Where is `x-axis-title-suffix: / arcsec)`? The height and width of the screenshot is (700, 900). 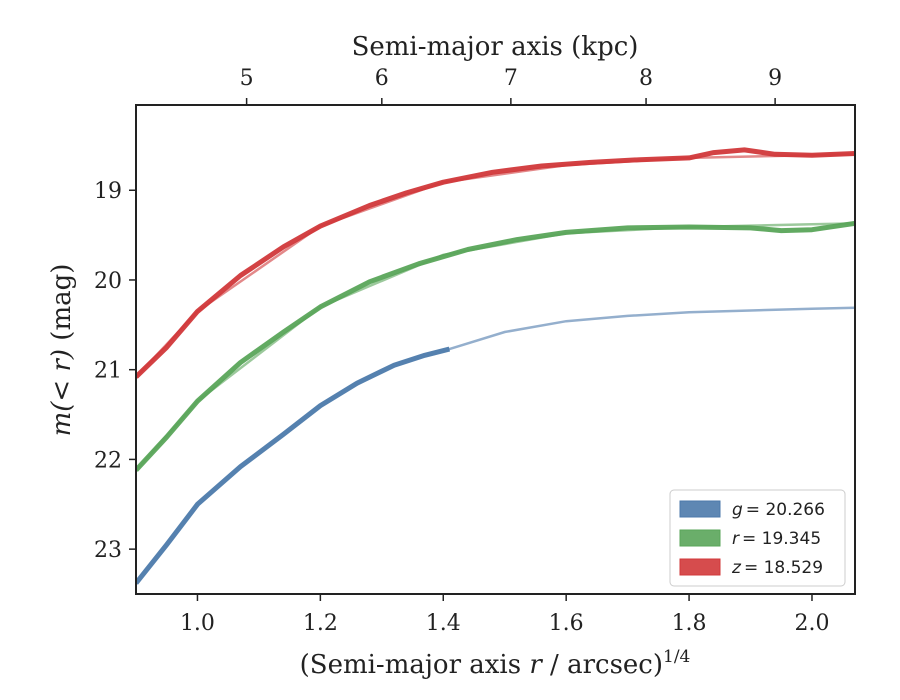
x-axis-title-suffix: / arcsec) is located at coordinates (602, 665).